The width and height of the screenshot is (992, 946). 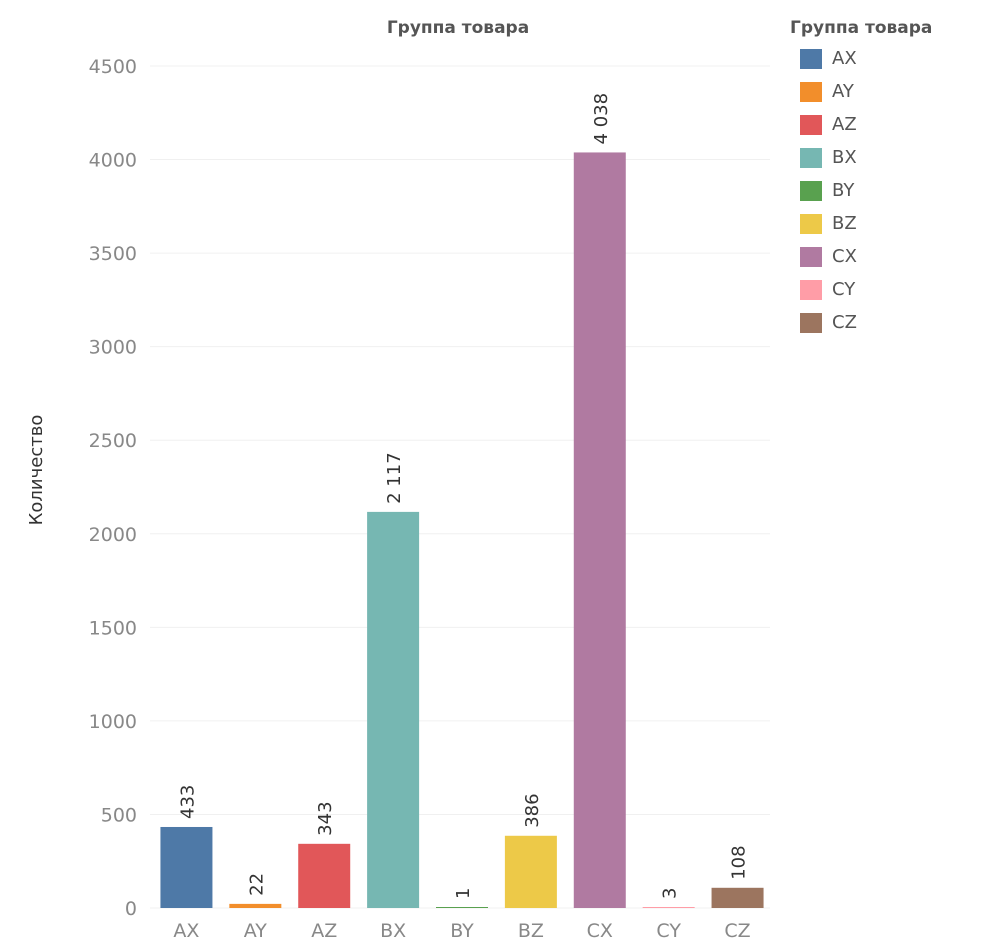 What do you see at coordinates (36, 470) in the screenshot?
I see `y-axis-title: Количество` at bounding box center [36, 470].